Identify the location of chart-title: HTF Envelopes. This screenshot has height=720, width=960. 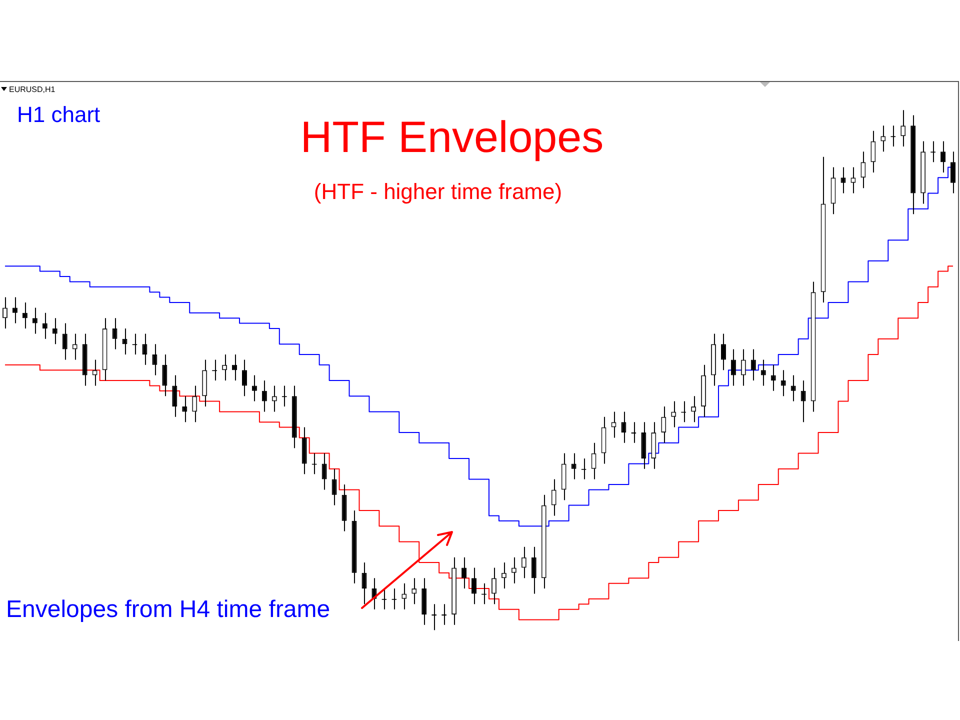
(452, 137).